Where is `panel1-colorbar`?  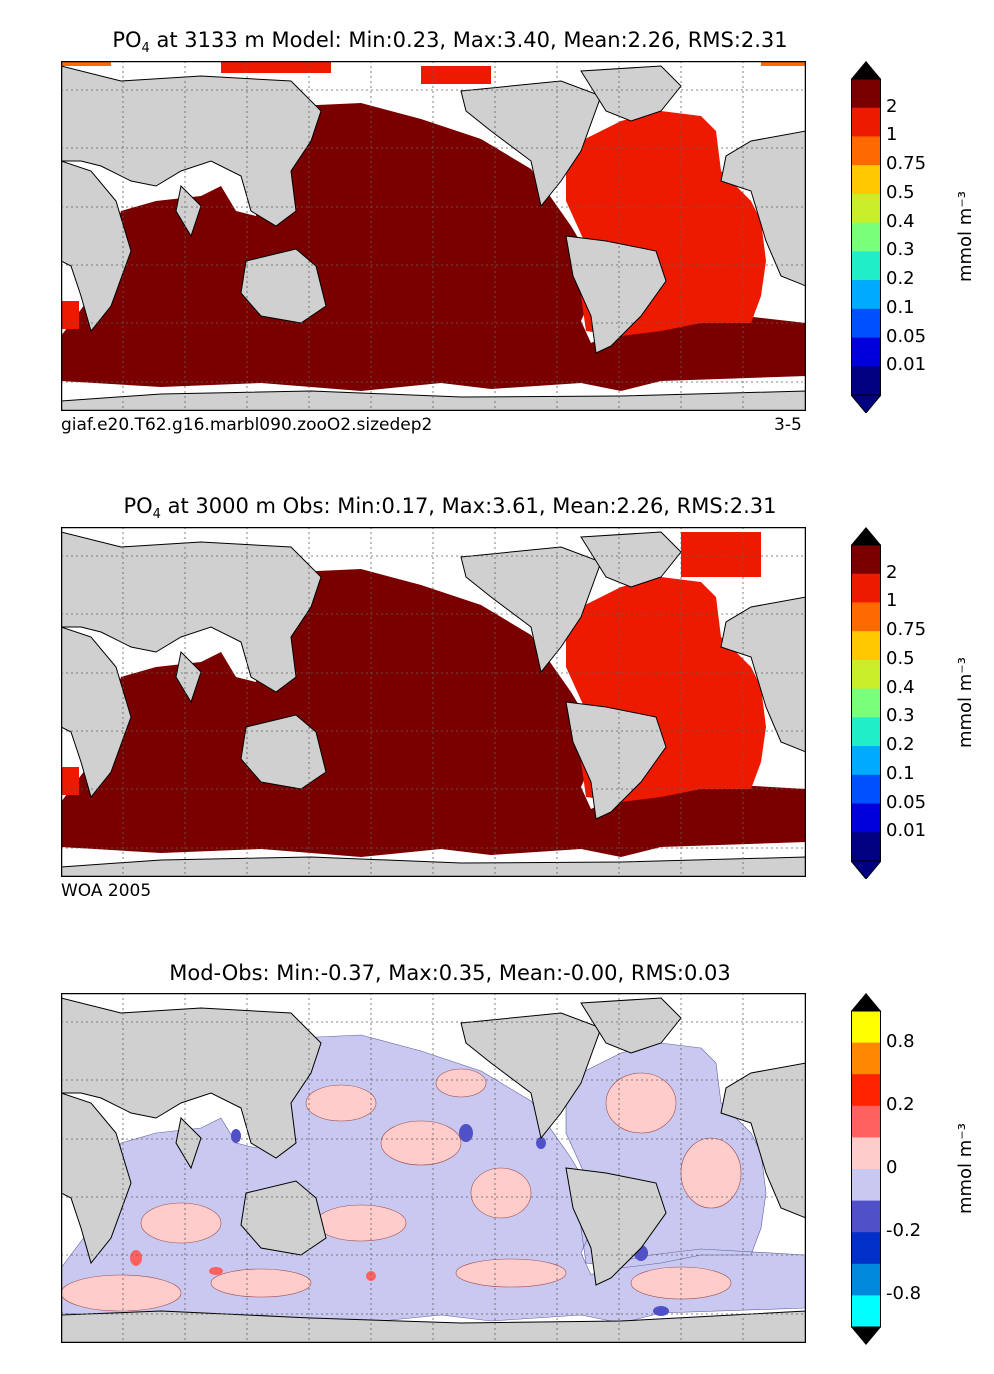 panel1-colorbar is located at coordinates (866, 237).